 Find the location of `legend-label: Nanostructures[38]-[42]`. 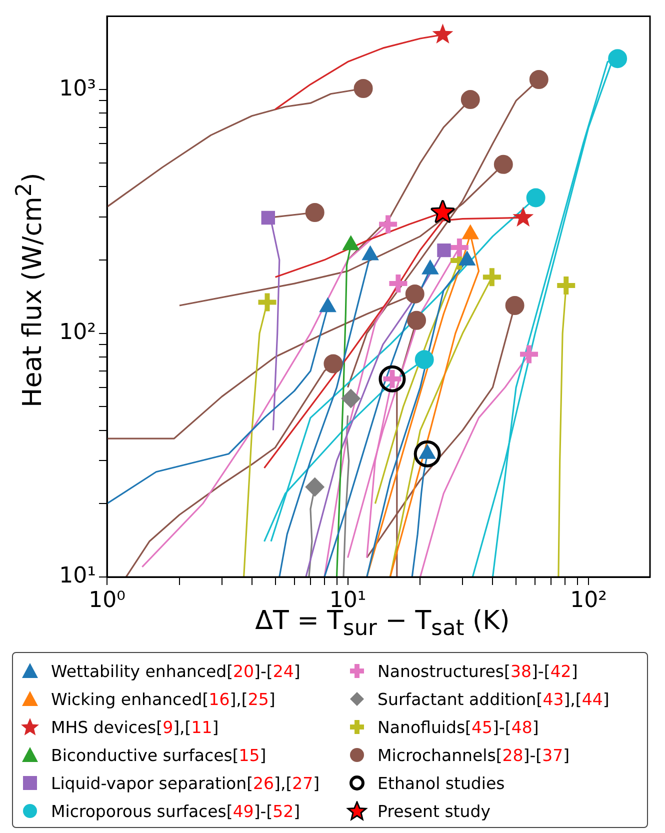

legend-label: Nanostructures[38]-[42] is located at coordinates (478, 671).